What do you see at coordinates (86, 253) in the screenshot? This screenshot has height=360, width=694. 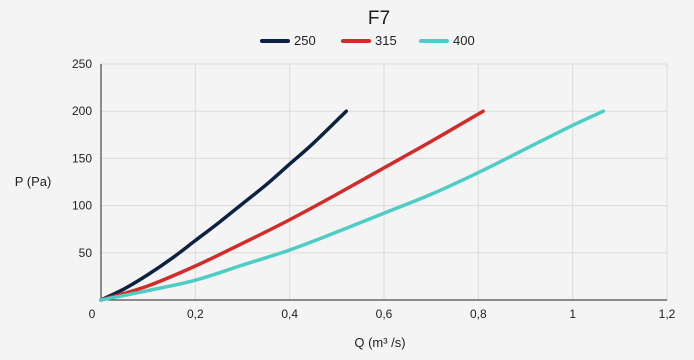 I see `y-tick-label: 50` at bounding box center [86, 253].